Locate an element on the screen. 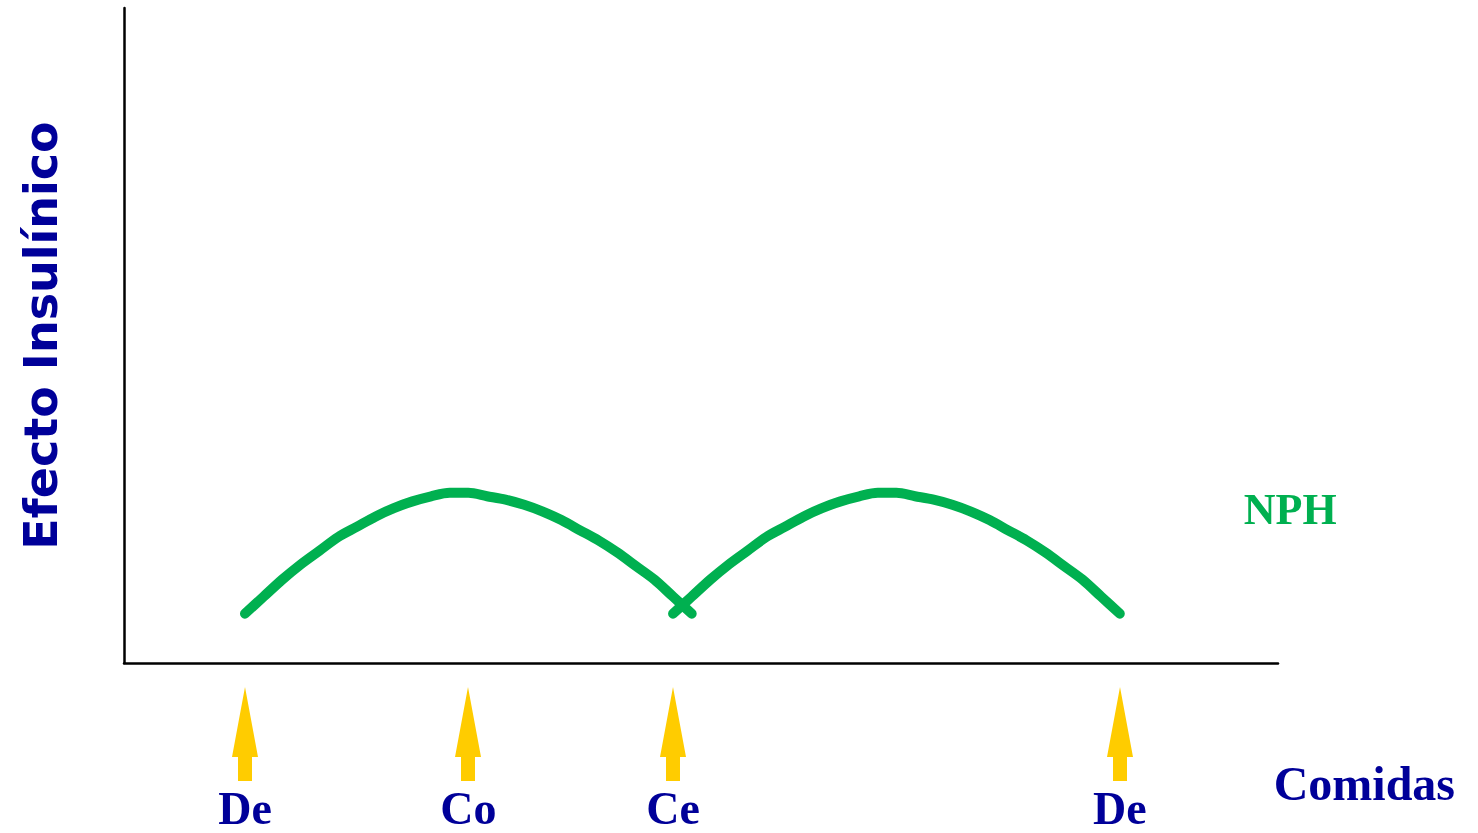  x-tick-label: Ce is located at coordinates (673, 807).